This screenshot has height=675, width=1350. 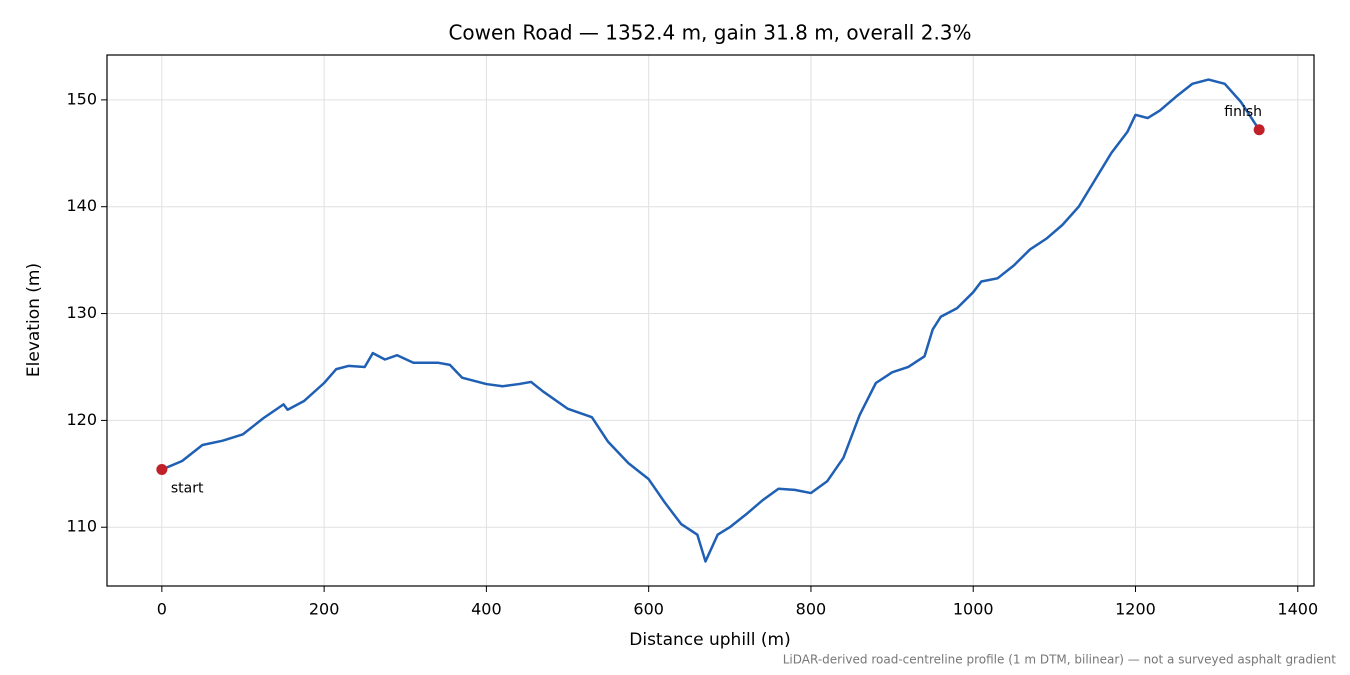 I want to click on y-tick-label: 110, so click(x=81, y=526).